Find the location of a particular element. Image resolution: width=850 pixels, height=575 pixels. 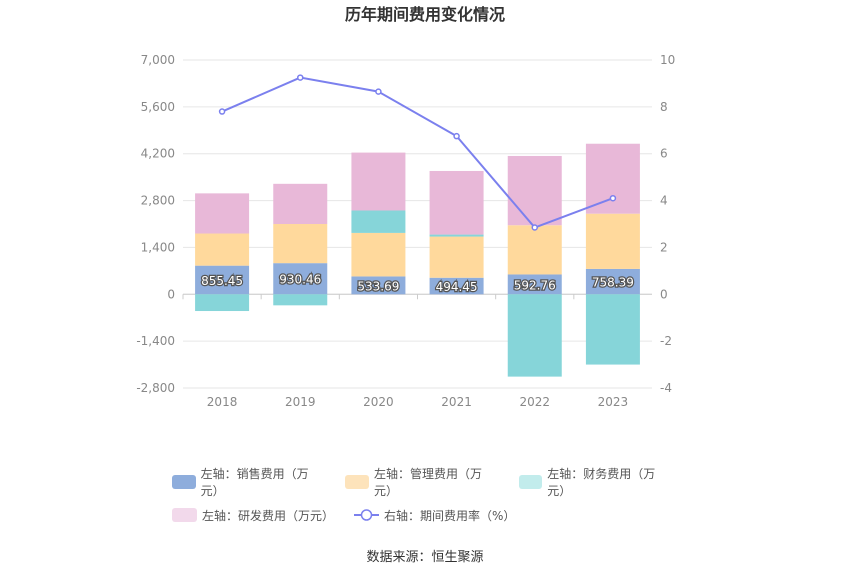

legend-item-sales: 左轴：销售费用（万元） is located at coordinates (248, 482).